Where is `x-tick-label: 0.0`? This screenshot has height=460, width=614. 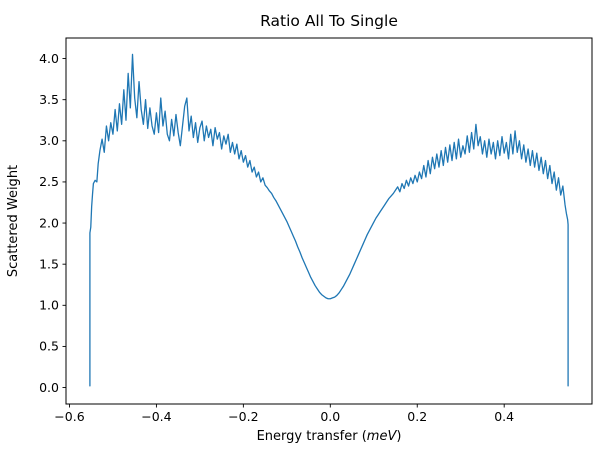 x-tick-label: 0.0 is located at coordinates (330, 416).